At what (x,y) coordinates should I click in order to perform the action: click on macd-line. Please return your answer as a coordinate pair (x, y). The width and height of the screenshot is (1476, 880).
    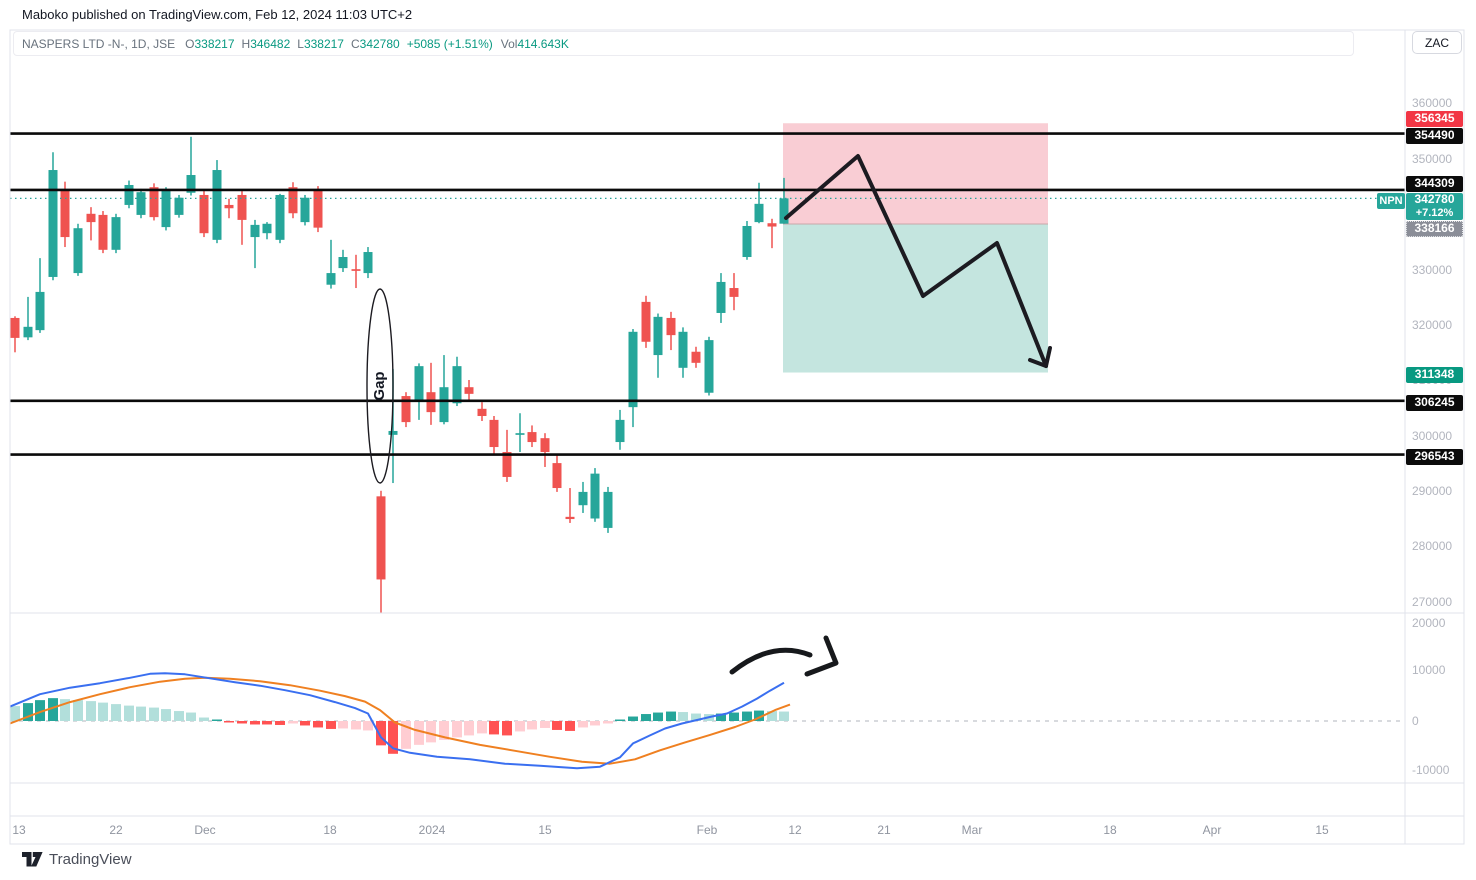
    Looking at the image, I should click on (397, 721).